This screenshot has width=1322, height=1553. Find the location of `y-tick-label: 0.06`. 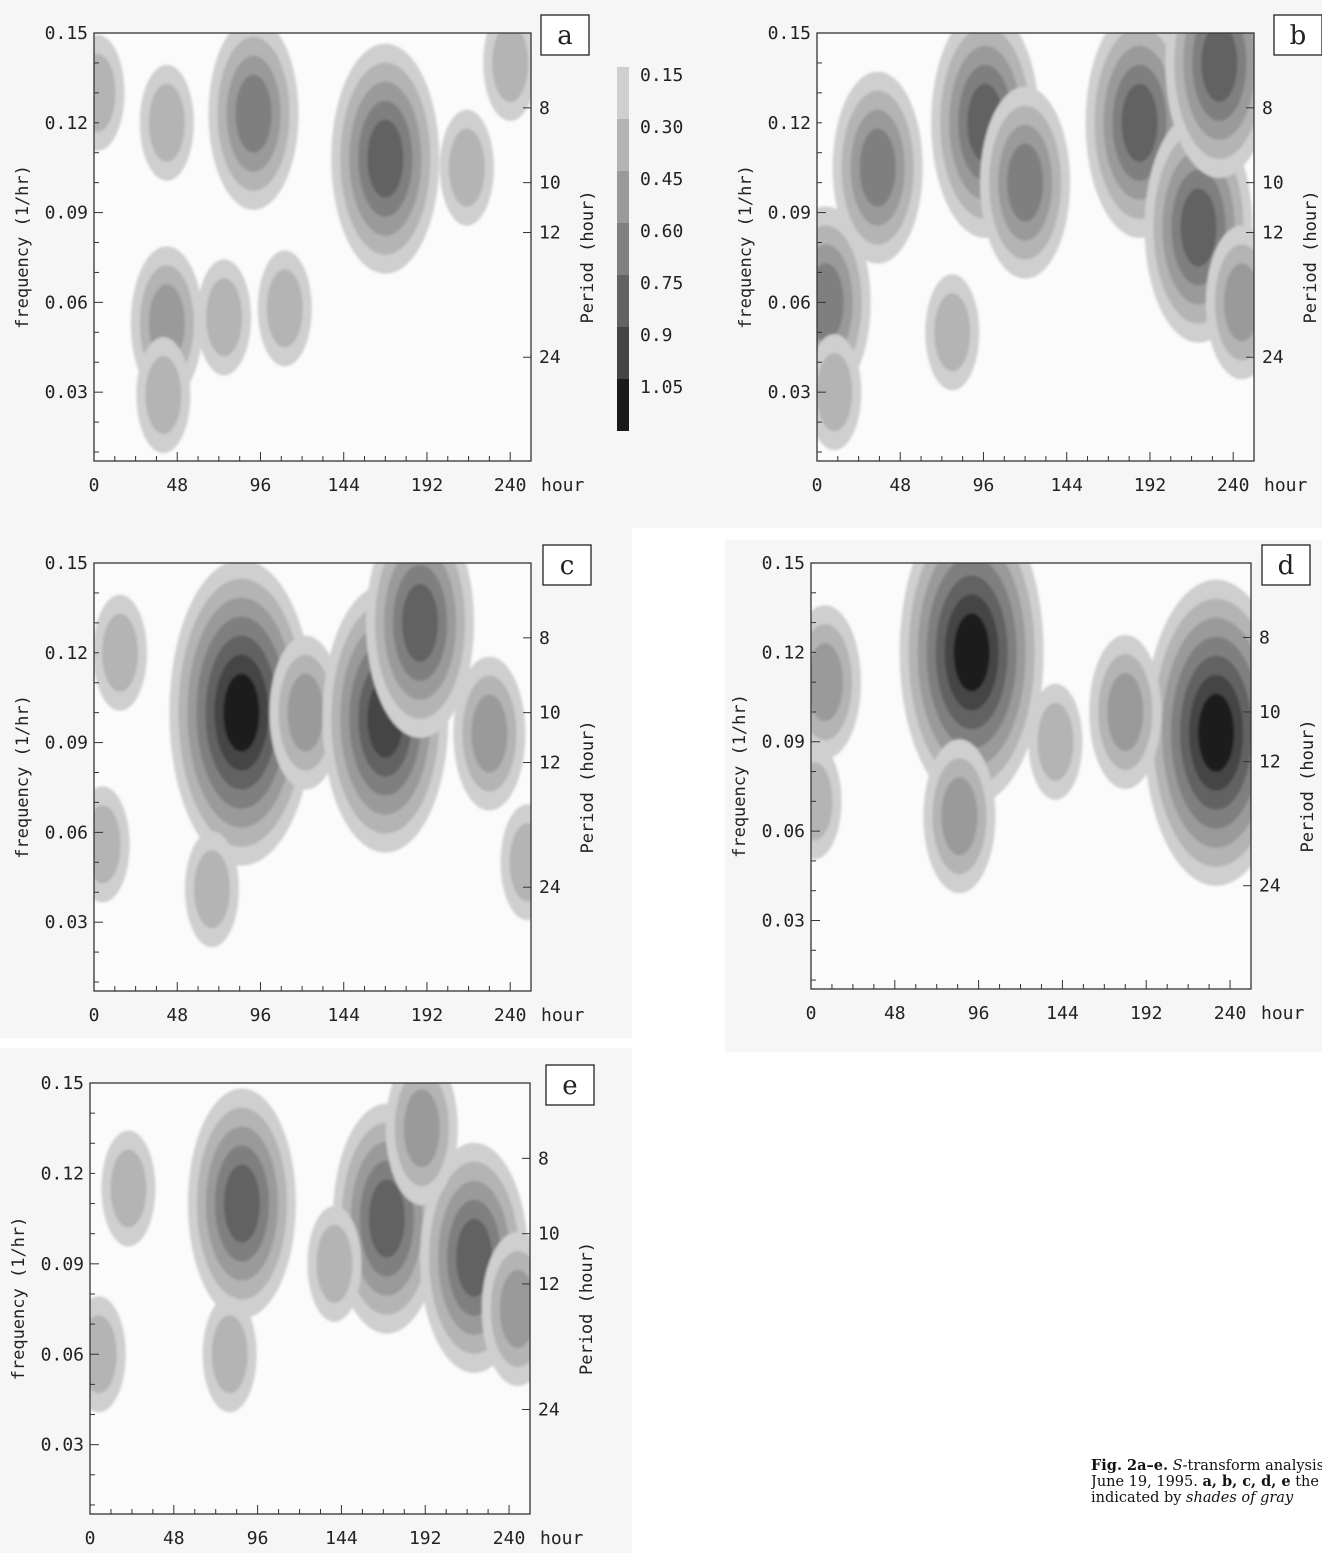

y-tick-label: 0.06 is located at coordinates (783, 831).